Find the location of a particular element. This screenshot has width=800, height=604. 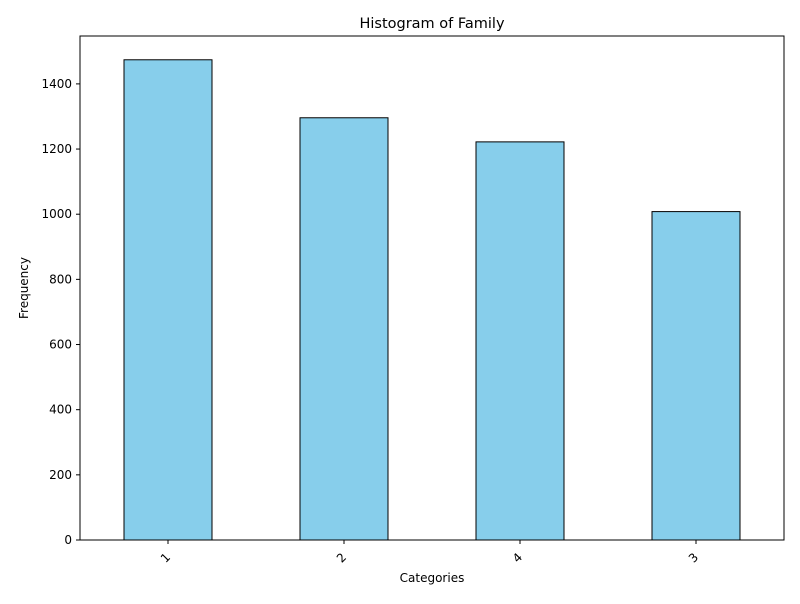

chart-title: Histogram of Family is located at coordinates (431, 24).